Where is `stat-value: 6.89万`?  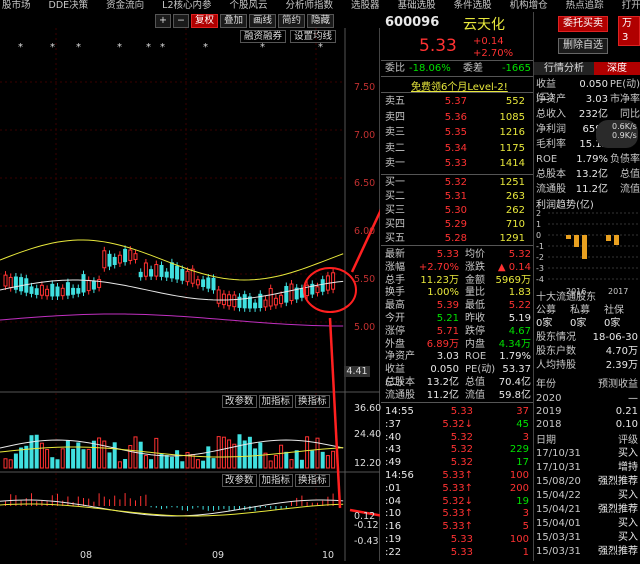
stat-value: 6.89万 is located at coordinates (442, 344).